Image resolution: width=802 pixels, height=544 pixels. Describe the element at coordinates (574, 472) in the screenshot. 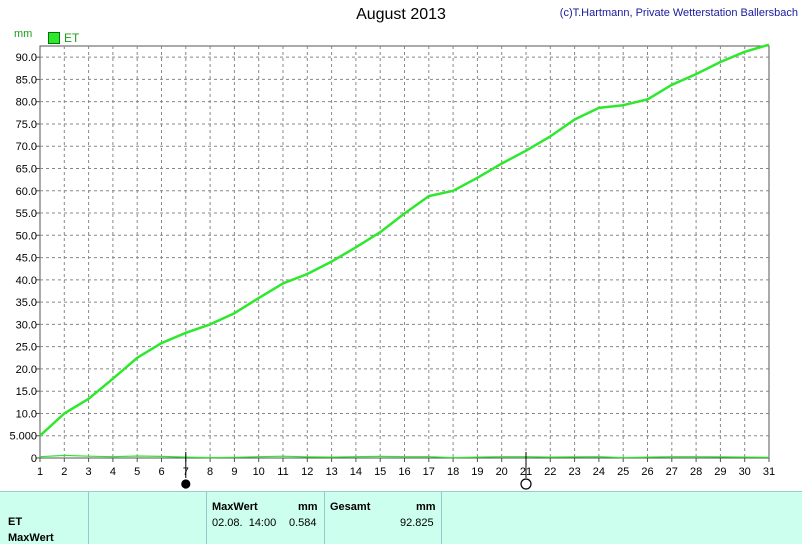

I see `x-tick-label: 23` at that location.